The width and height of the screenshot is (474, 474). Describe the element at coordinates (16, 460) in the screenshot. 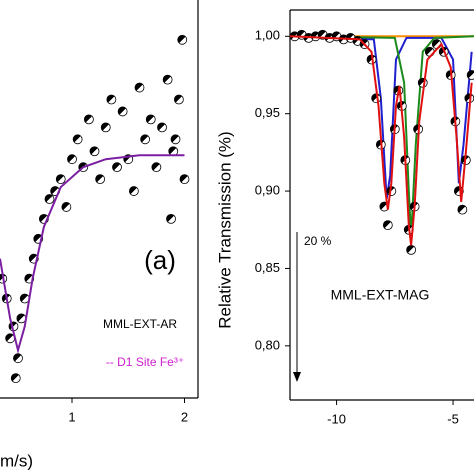

I see `x-axis-label: m/s)` at that location.